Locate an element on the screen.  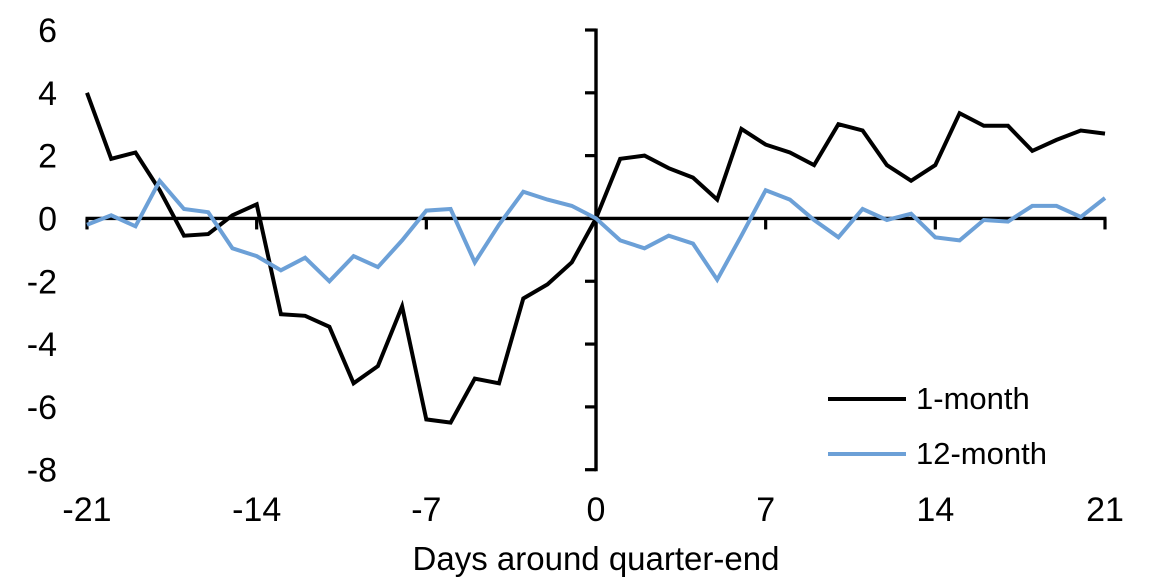
legend-label: 12-month is located at coordinates (981, 453).